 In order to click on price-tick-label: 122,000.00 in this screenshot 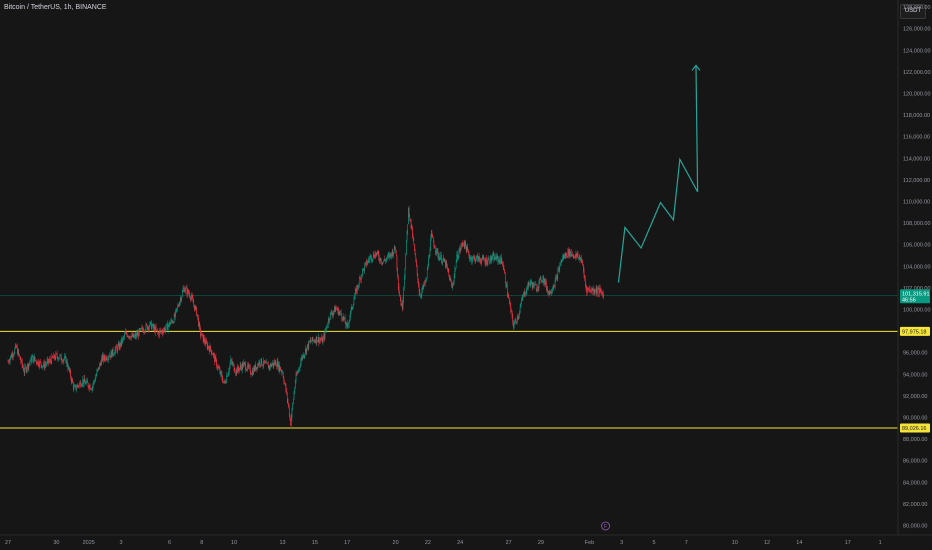, I will do `click(917, 73)`.